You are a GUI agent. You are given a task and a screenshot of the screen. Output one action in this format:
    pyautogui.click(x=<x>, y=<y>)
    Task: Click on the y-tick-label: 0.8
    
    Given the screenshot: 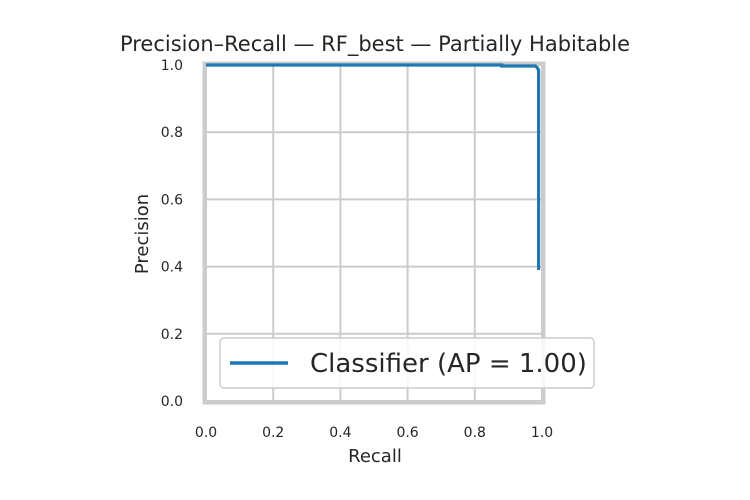 What is the action you would take?
    pyautogui.click(x=172, y=133)
    